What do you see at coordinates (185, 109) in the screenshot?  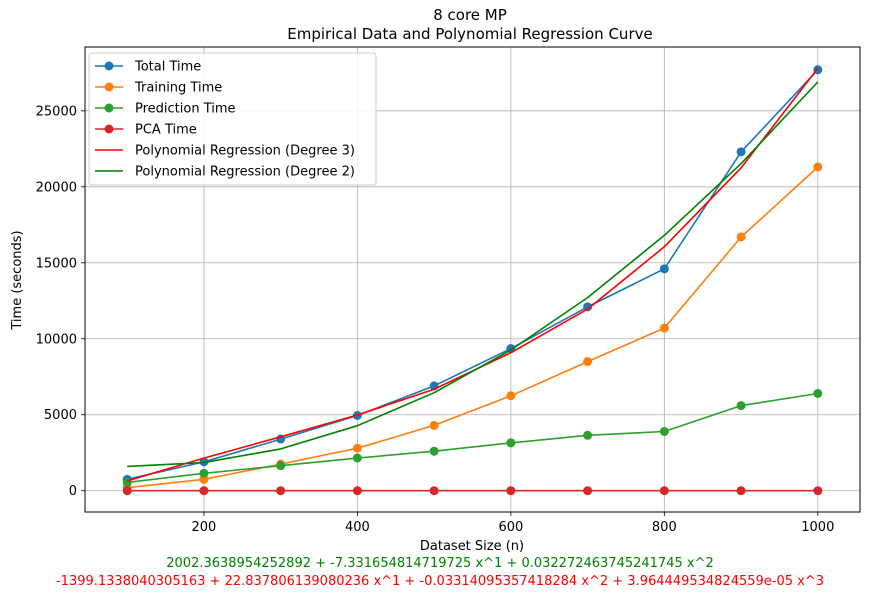 I see `legend-label: Prediction Time` at bounding box center [185, 109].